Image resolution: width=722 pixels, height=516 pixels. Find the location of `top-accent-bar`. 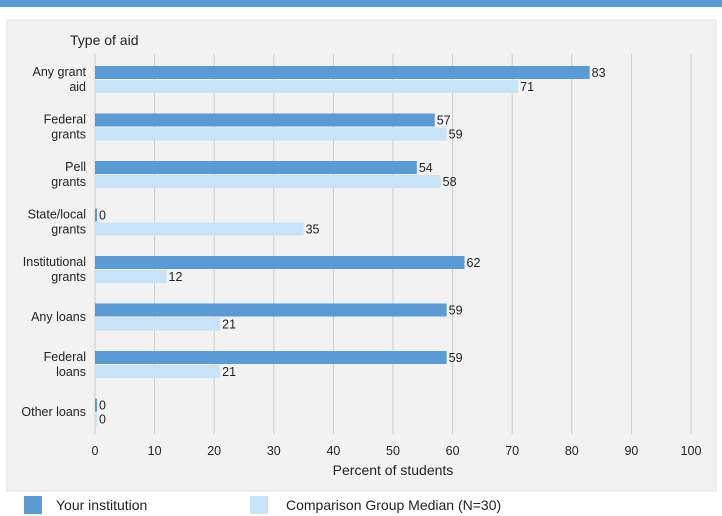

top-accent-bar is located at coordinates (361, 3).